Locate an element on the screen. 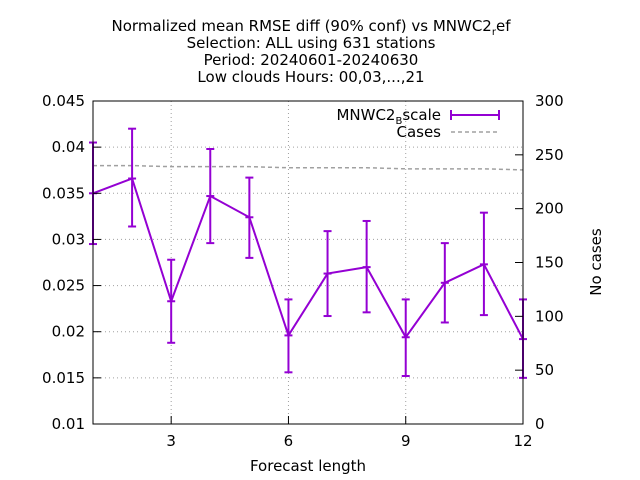  y-tick-label-0.03: 0.03 is located at coordinates (68, 239).